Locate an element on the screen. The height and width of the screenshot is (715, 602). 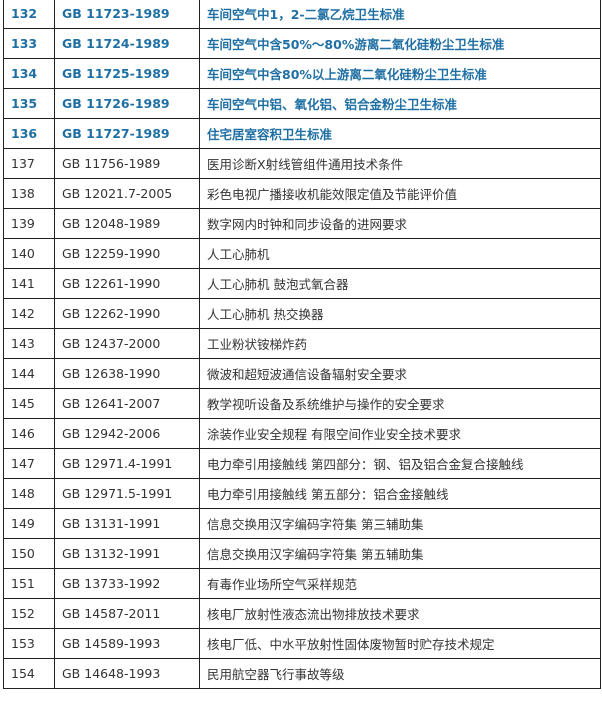
table-row: 143 GB 12437-2000 工业粉状铵梯炸药 is located at coordinates (302, 343).